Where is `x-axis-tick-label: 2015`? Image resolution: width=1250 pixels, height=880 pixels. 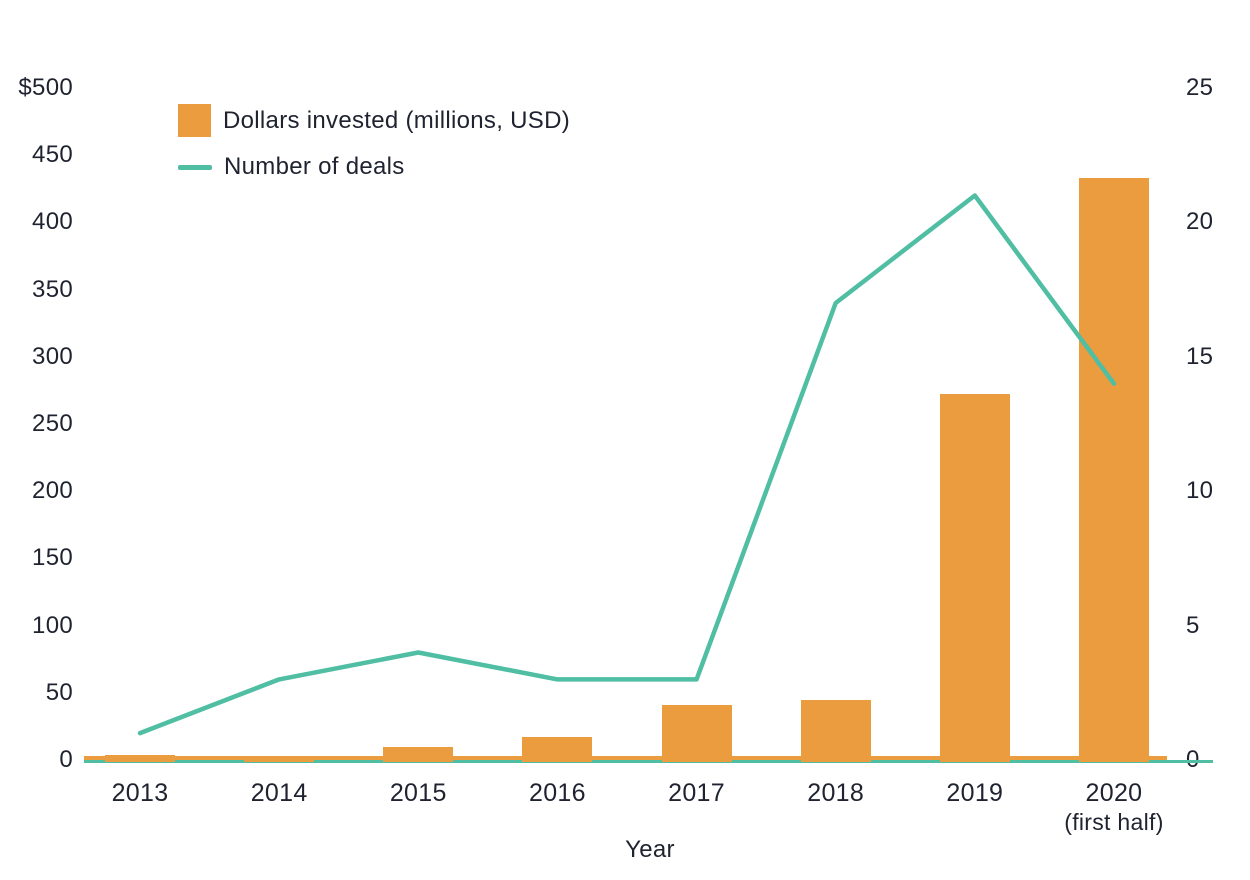 x-axis-tick-label: 2015 is located at coordinates (418, 793).